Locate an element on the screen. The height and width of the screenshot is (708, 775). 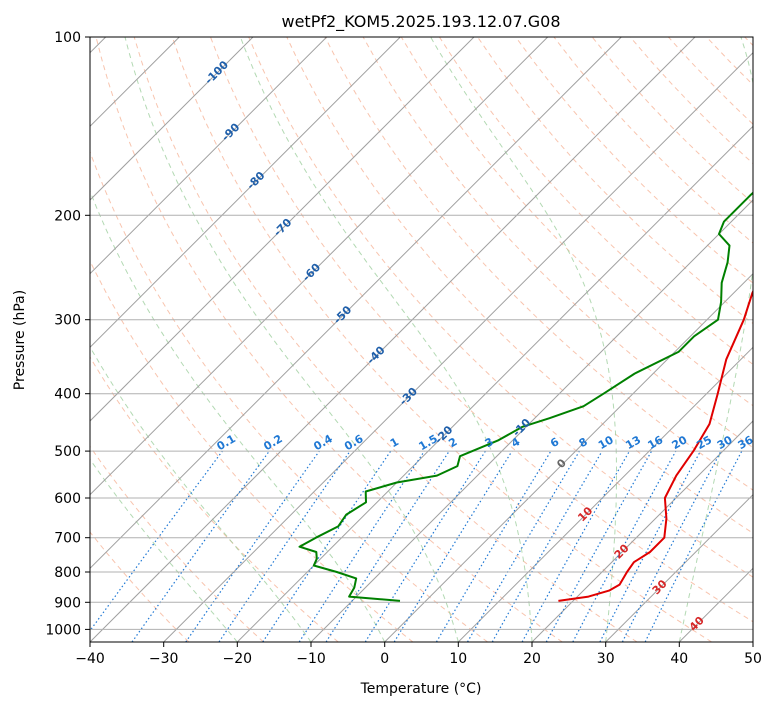
x-axis-title: Temperature (°C) is located at coordinates (421, 689).